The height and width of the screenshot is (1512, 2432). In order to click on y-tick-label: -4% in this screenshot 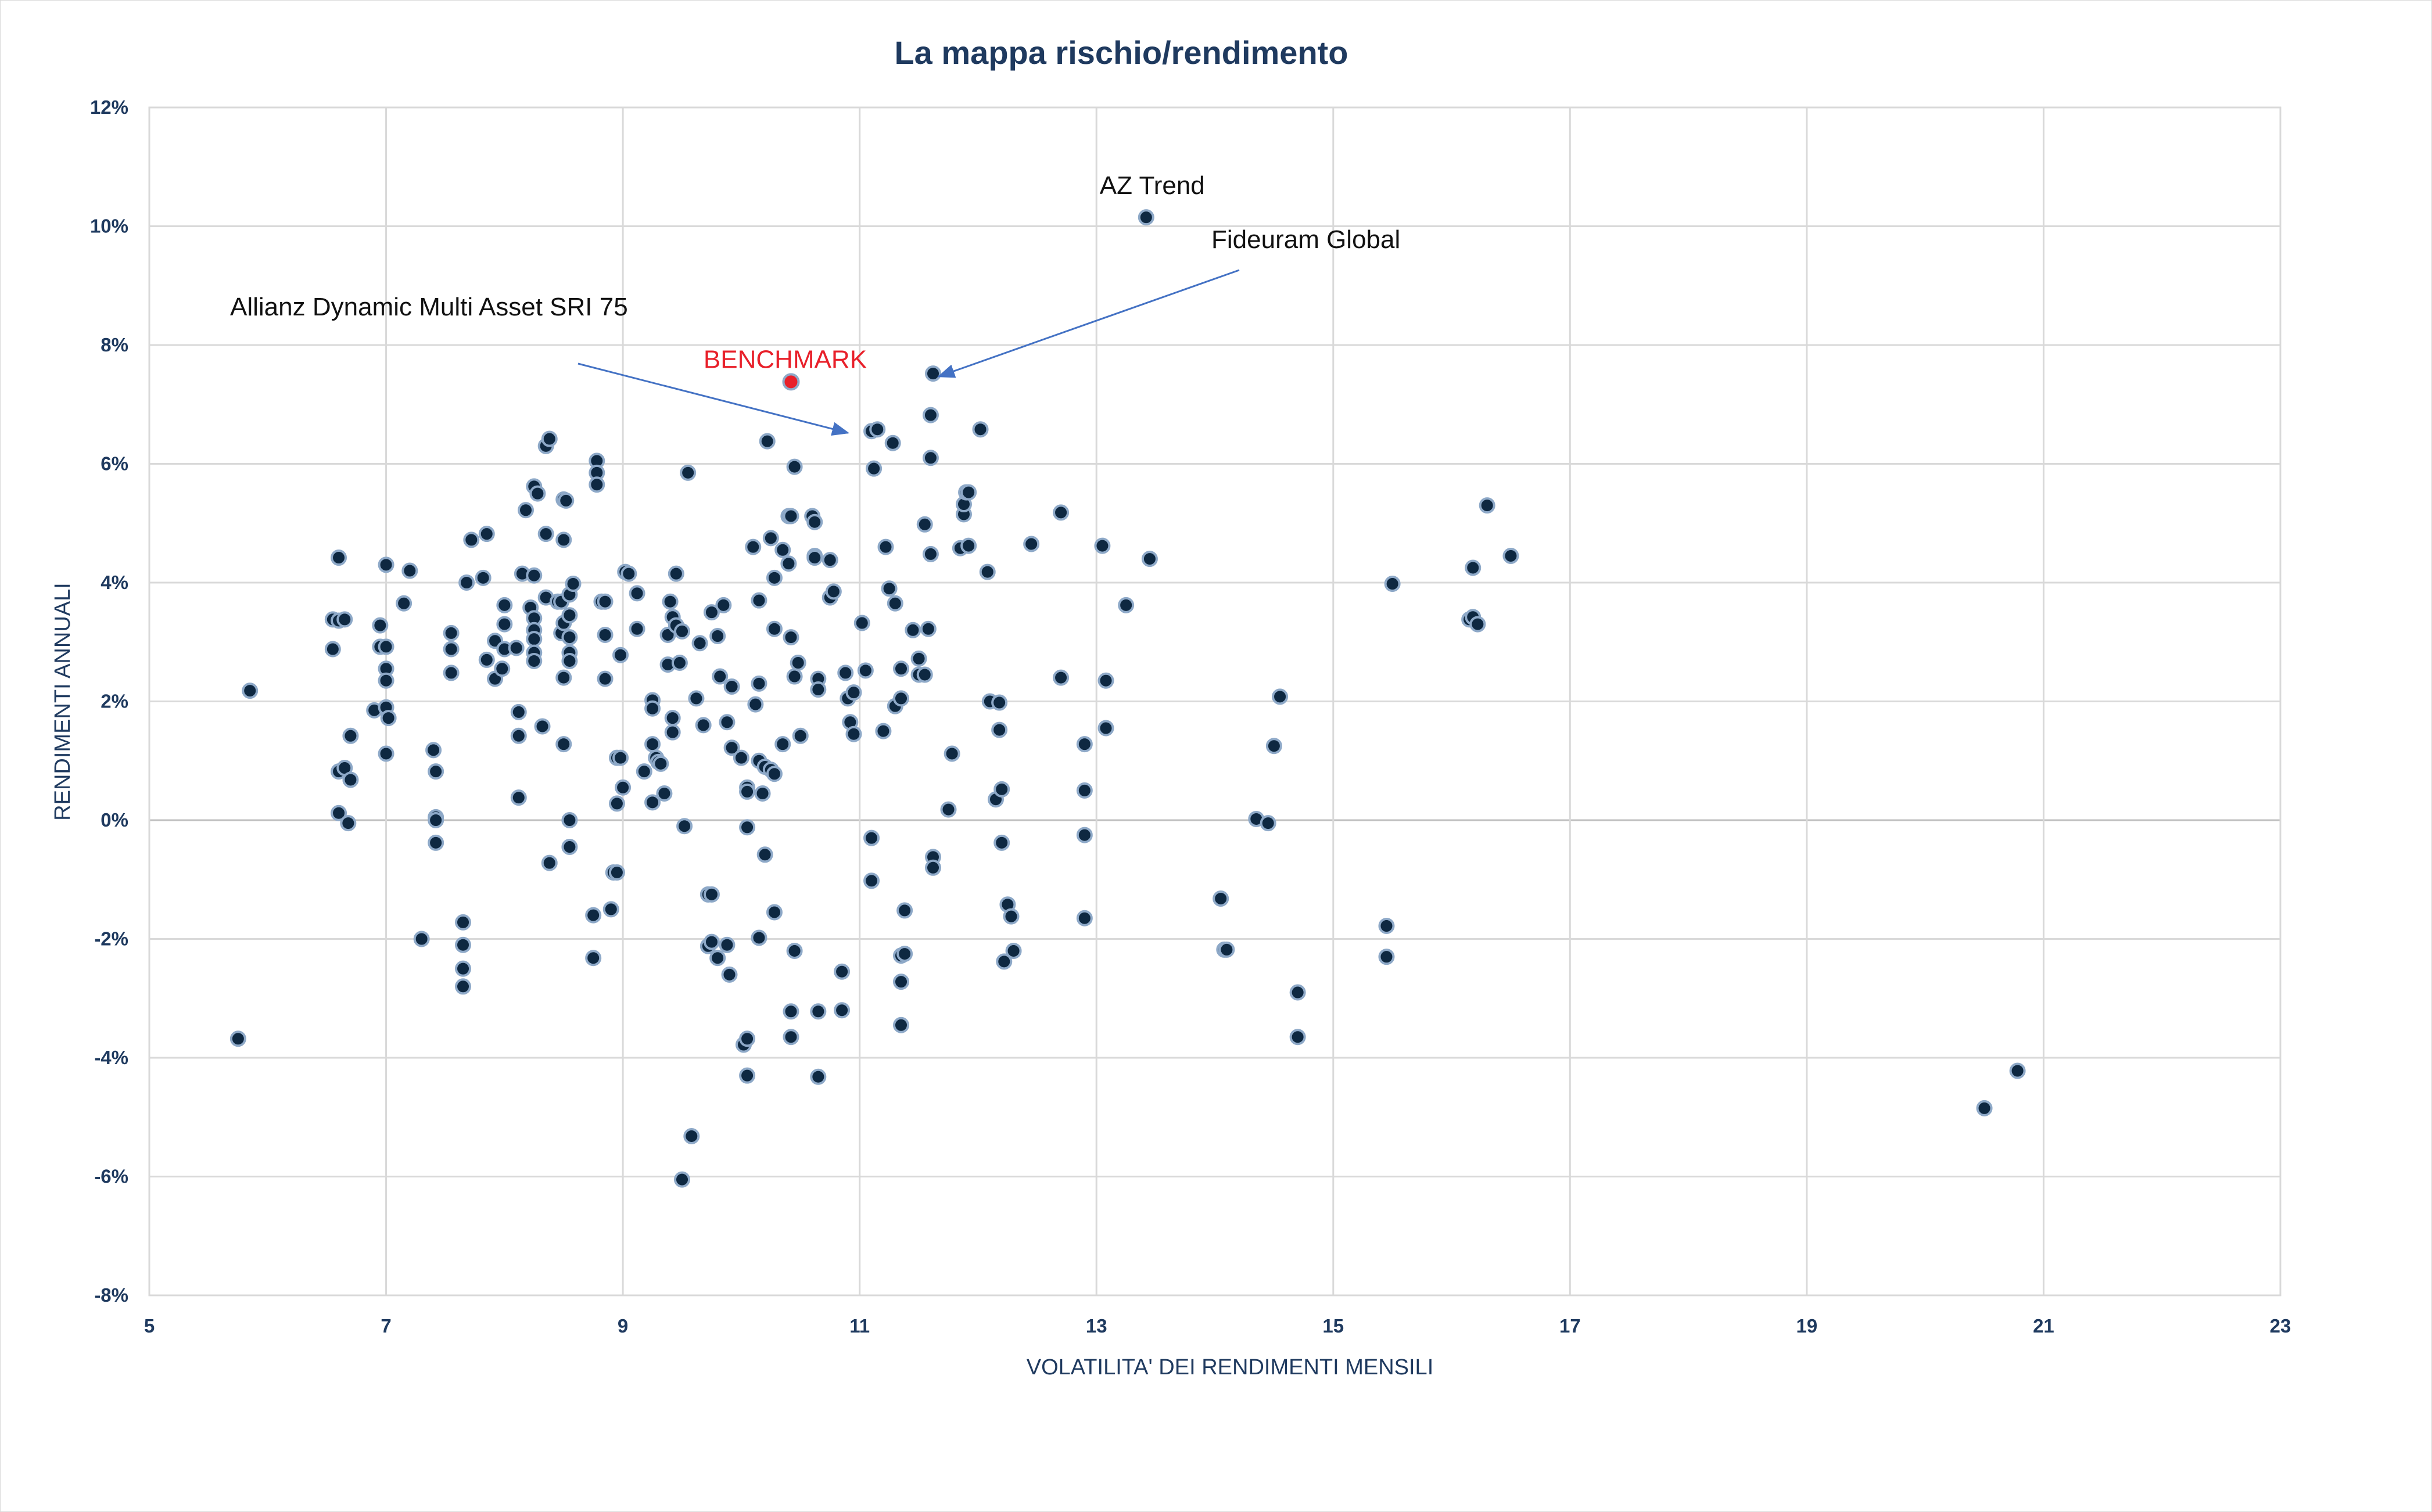, I will do `click(111, 1057)`.